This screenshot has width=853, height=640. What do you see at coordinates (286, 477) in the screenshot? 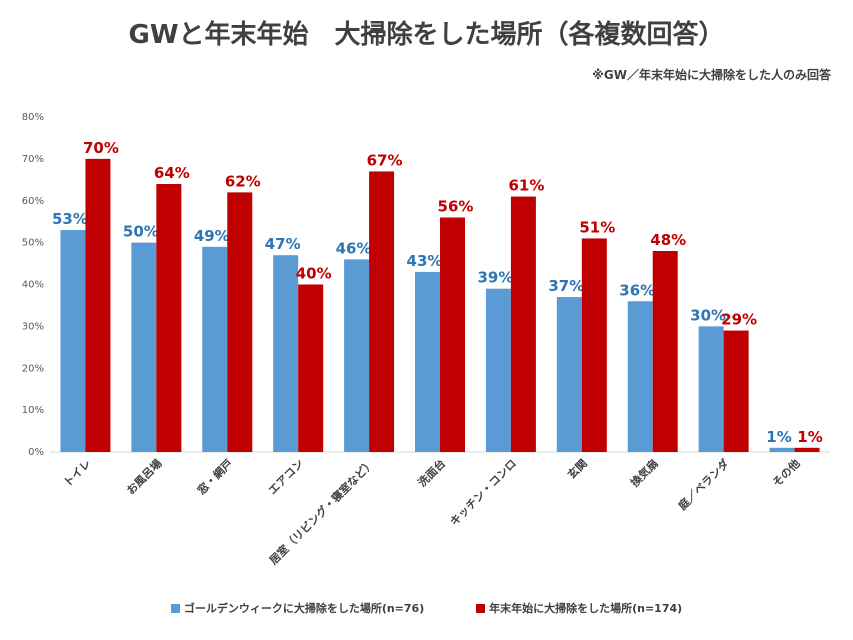
I see `category-label: エアコン` at bounding box center [286, 477].